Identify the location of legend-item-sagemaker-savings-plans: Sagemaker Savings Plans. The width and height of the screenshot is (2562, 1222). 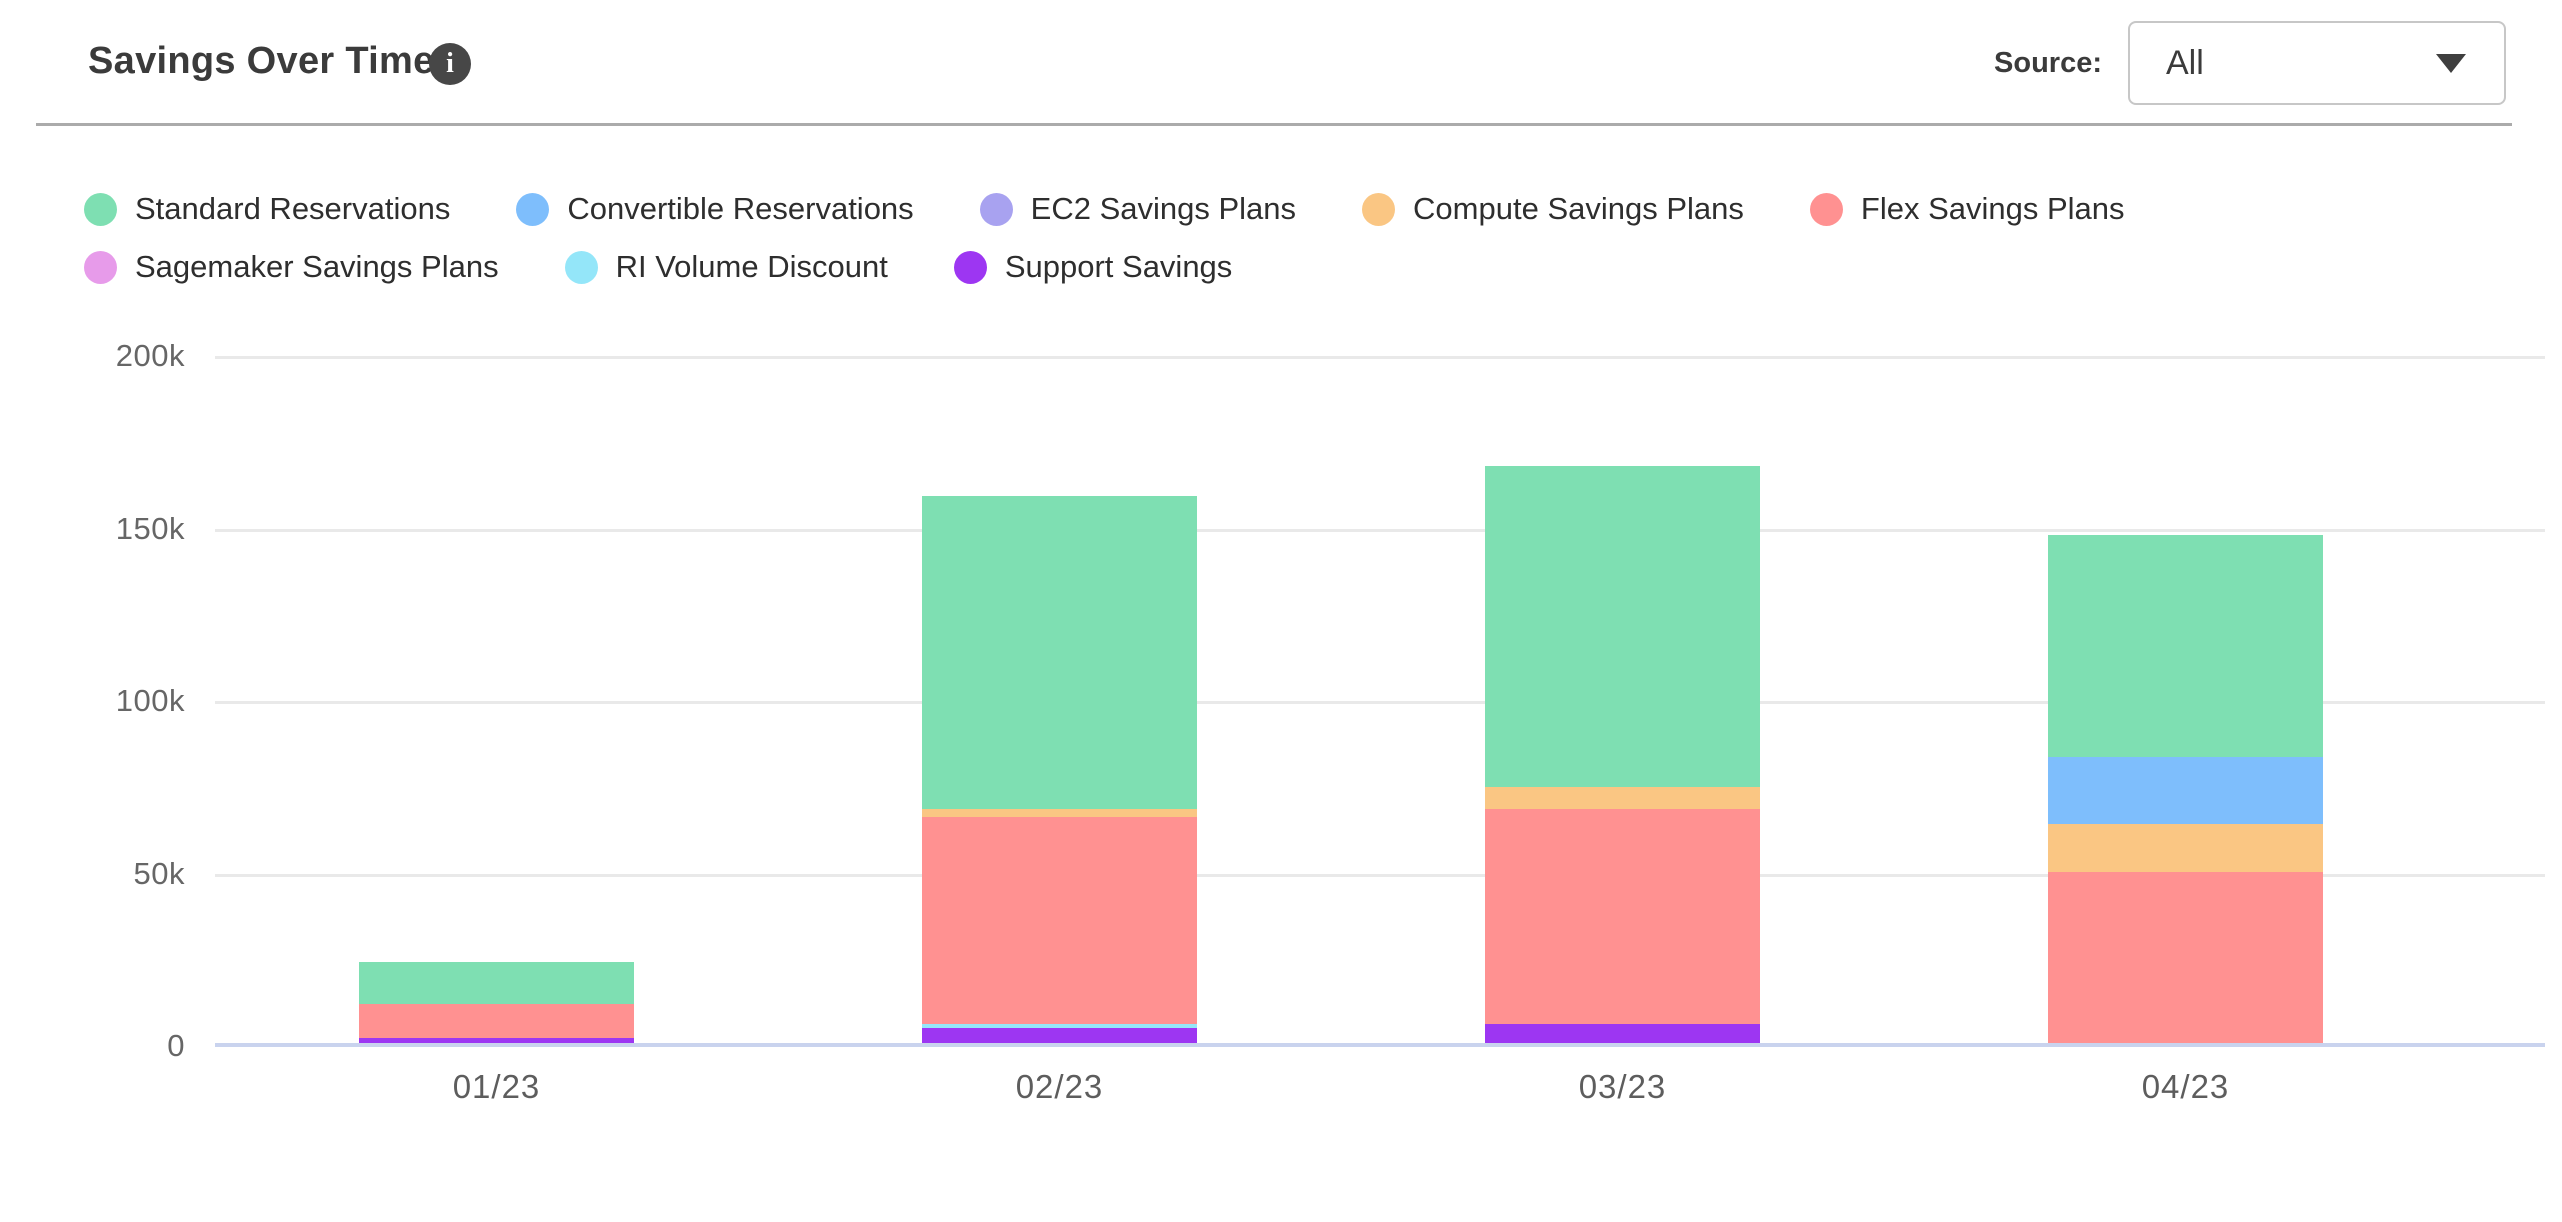
(291, 267).